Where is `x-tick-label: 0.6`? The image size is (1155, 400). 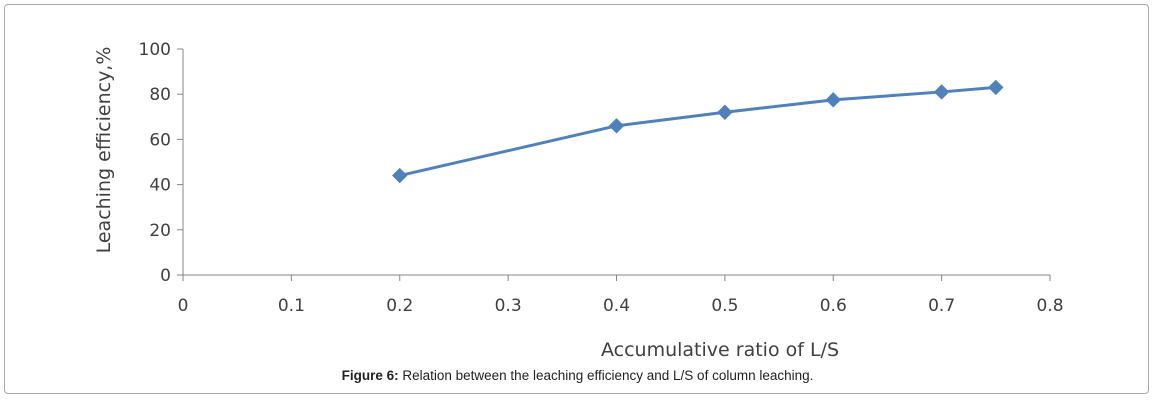
x-tick-label: 0.6 is located at coordinates (833, 306).